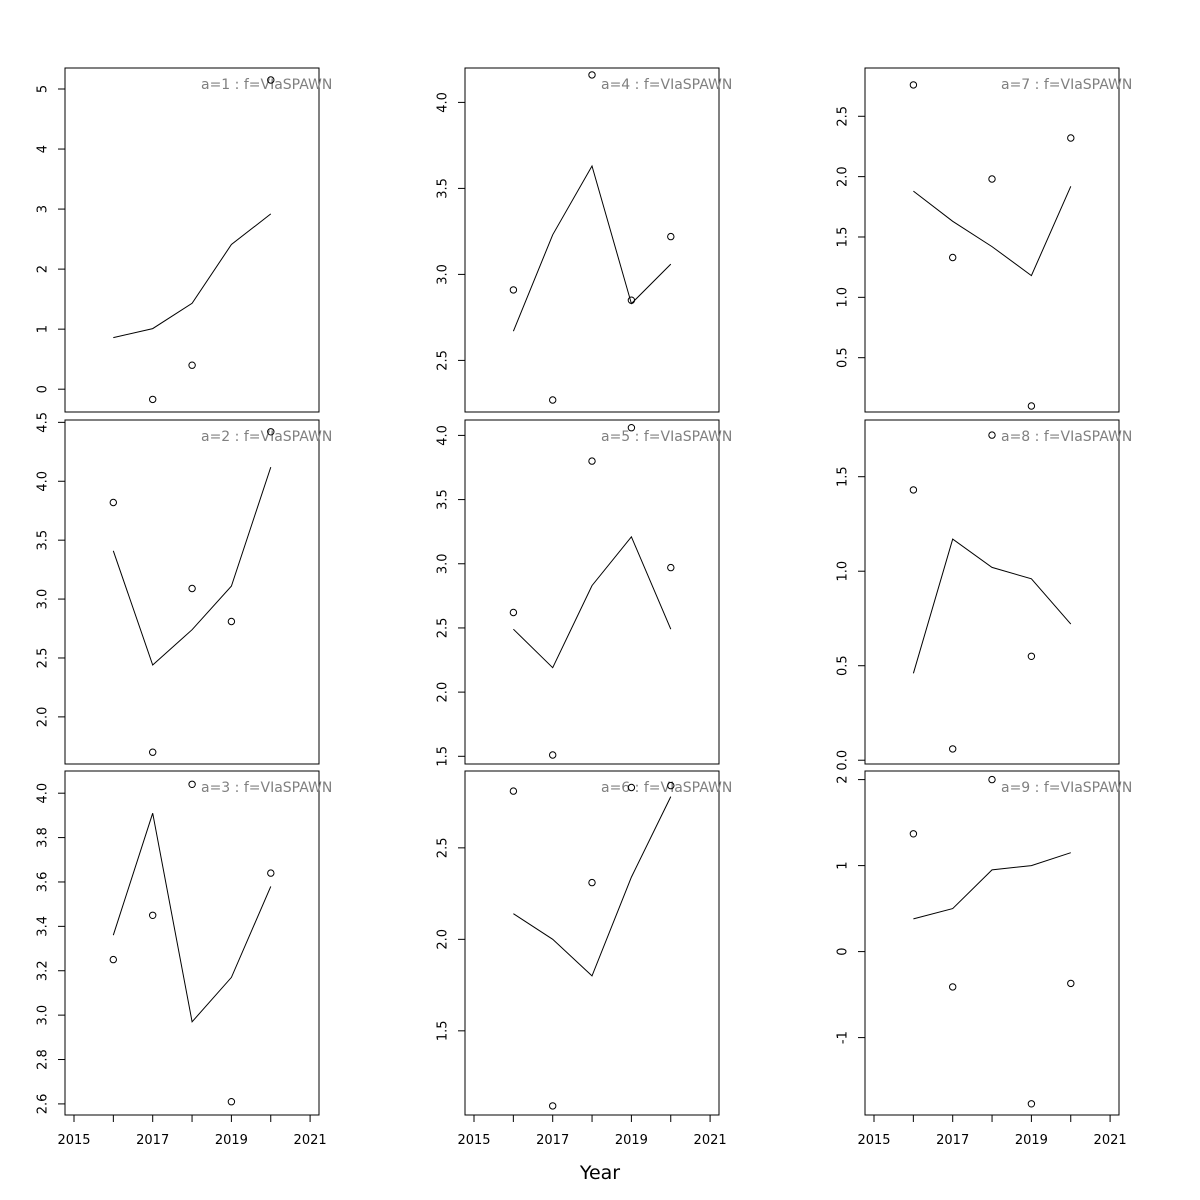 This screenshot has height=1200, width=1200. Describe the element at coordinates (599, 1173) in the screenshot. I see `x-axis-title: Year` at that location.